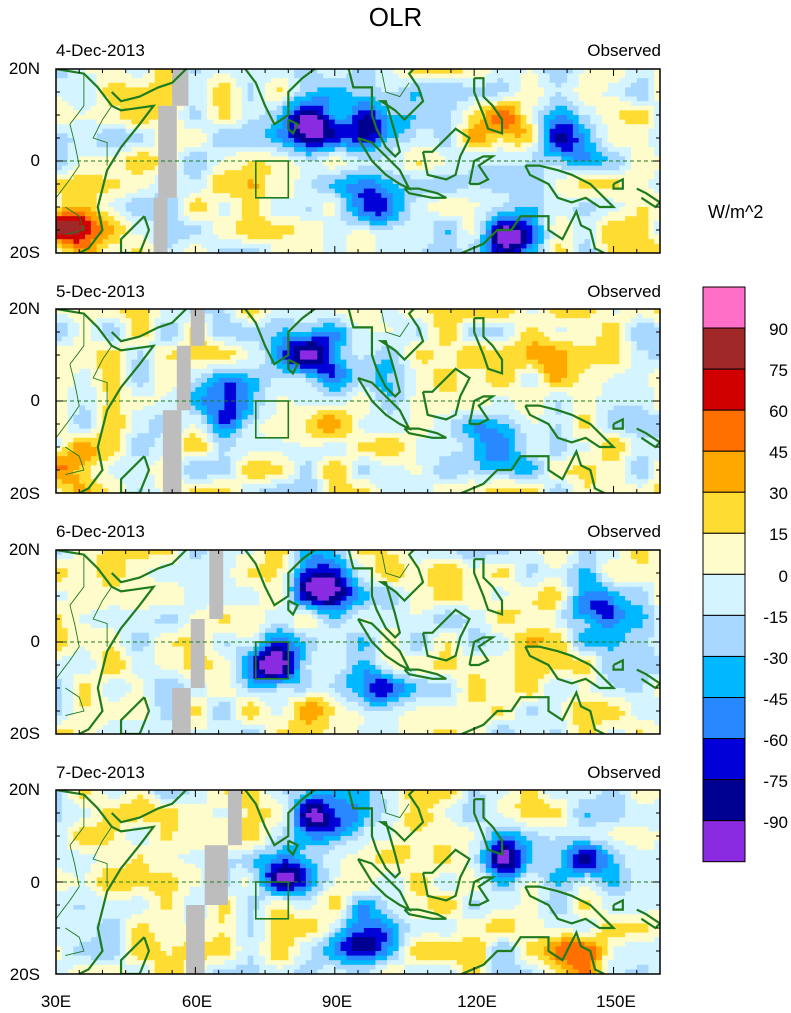 The image size is (791, 1013). What do you see at coordinates (624, 291) in the screenshot?
I see `panel-source-2: Observed` at bounding box center [624, 291].